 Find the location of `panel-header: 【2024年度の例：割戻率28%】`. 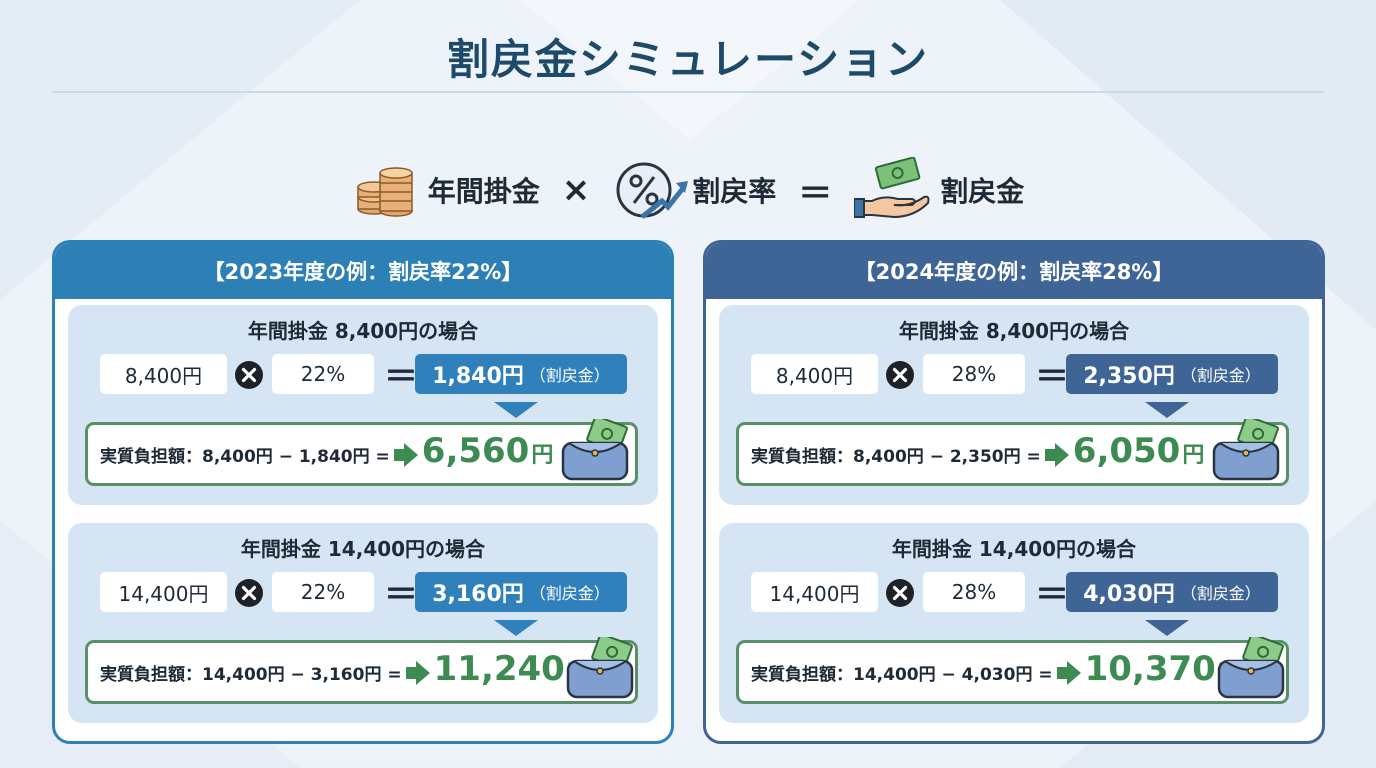

panel-header: 【2024年度の例：割戻率28%】 is located at coordinates (1014, 271).